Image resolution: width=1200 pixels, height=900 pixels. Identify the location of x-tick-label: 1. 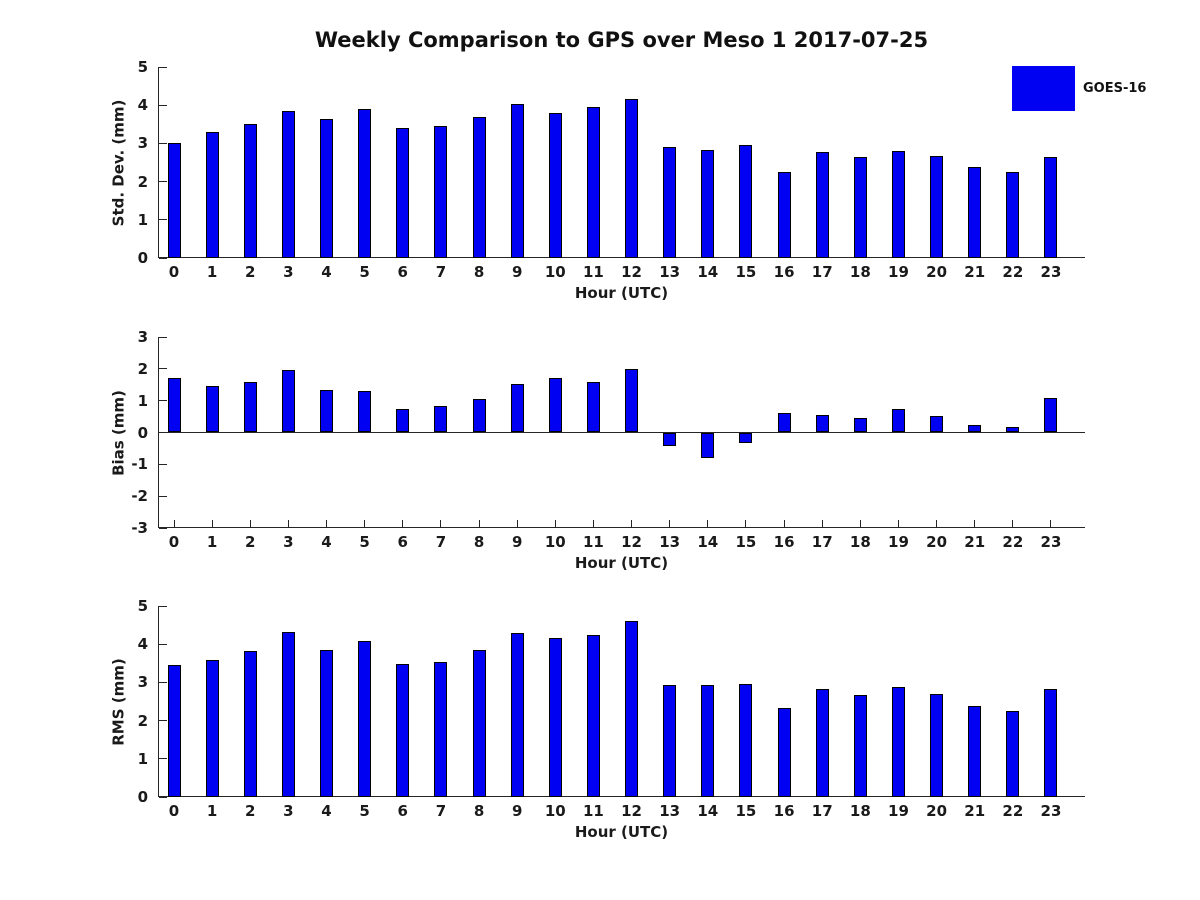
(212, 272).